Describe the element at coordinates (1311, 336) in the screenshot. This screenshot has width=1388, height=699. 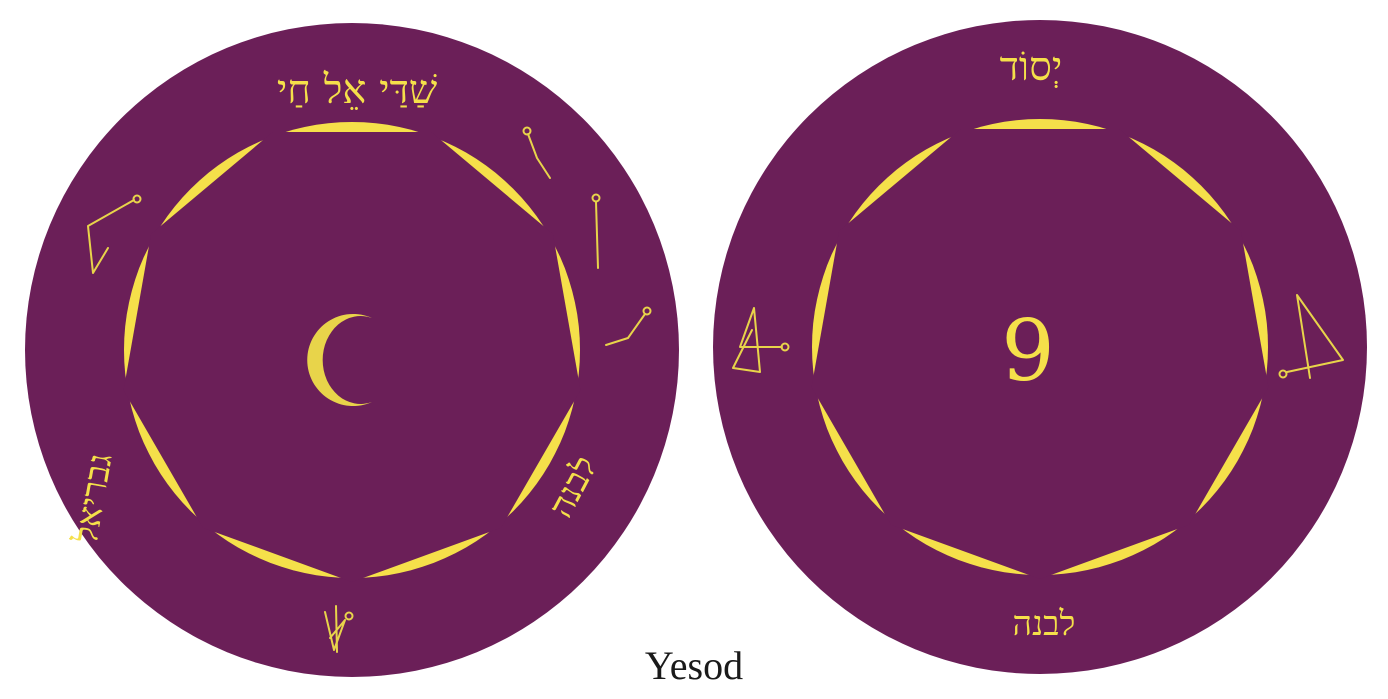
I see `right-sigil-right-icon` at that location.